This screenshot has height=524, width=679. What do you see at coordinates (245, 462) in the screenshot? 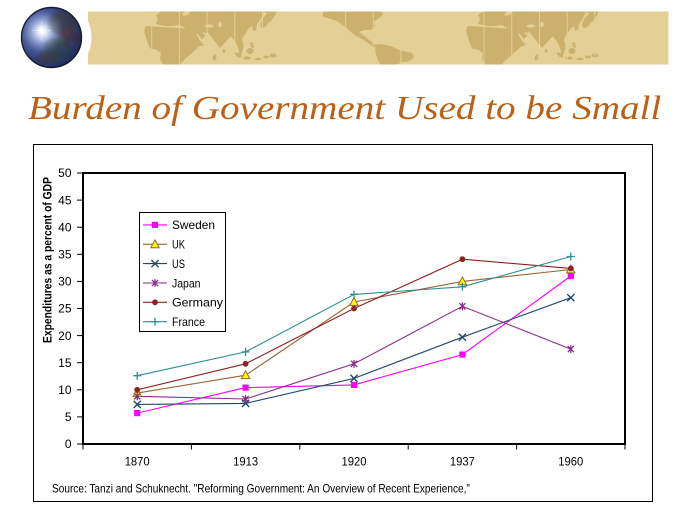
I see `svg-text: 1913` at bounding box center [245, 462].